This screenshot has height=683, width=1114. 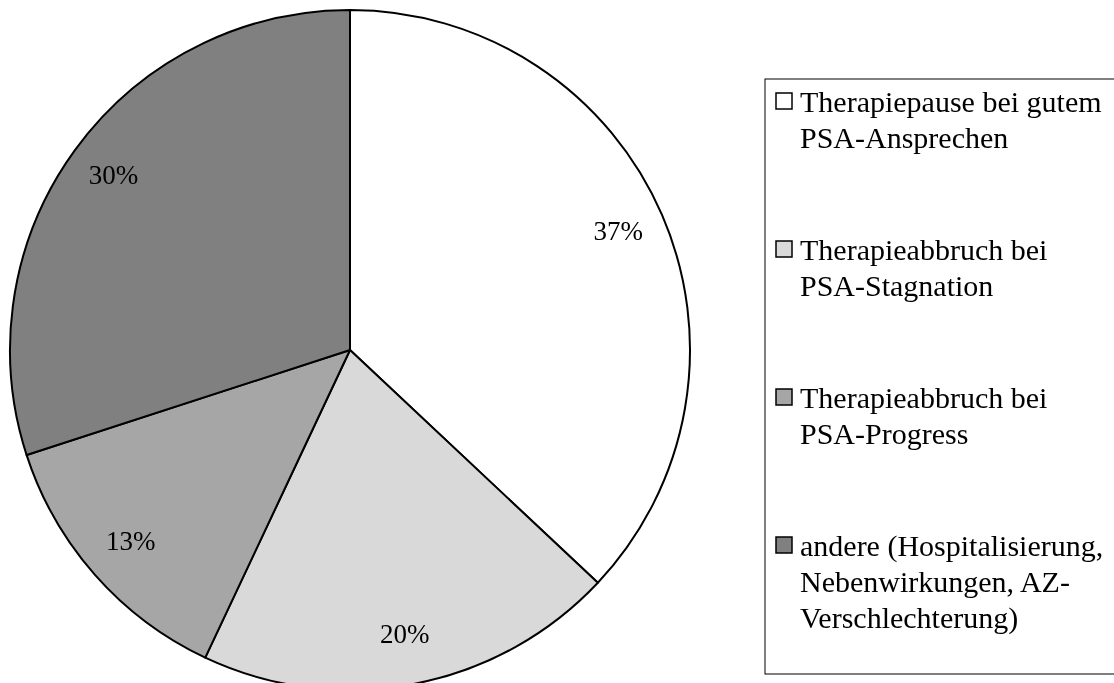 I want to click on data-label: 30%, so click(x=113, y=175).